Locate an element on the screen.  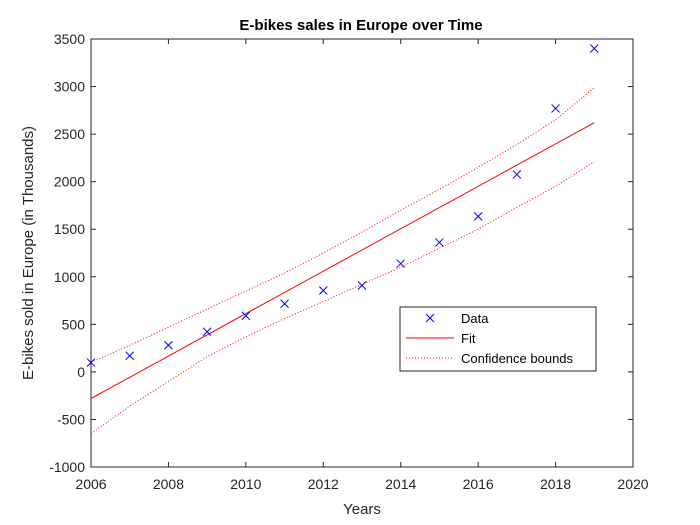
y-tick-label: 0 is located at coordinates (81, 372).